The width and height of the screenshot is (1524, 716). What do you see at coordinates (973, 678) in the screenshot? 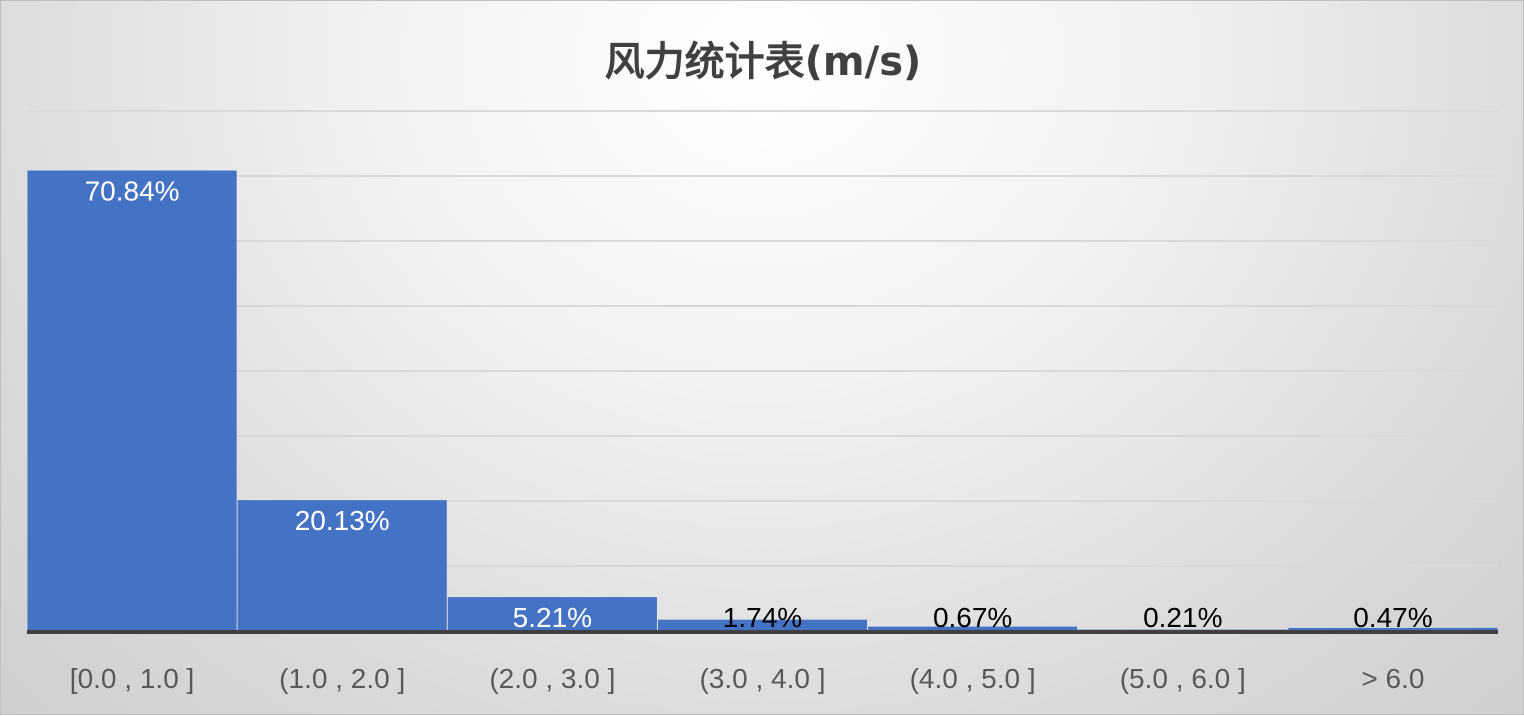
I see `x-tick-label-5: (4.0 , 5.0 ]` at bounding box center [973, 678].